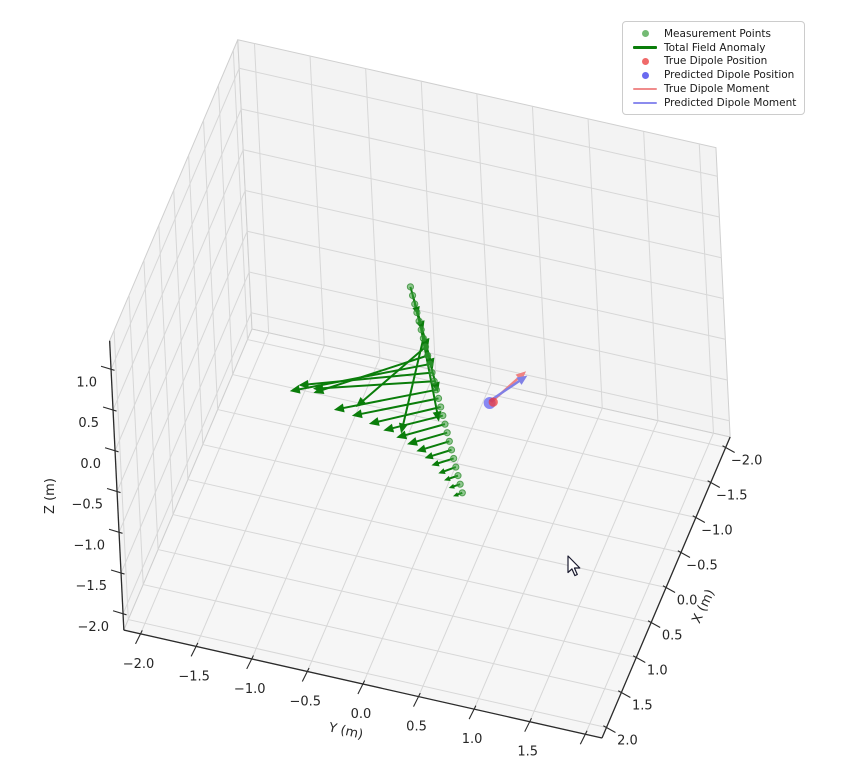 The width and height of the screenshot is (860, 757). What do you see at coordinates (717, 33) in the screenshot?
I see `legend-label: Measurement Points` at bounding box center [717, 33].